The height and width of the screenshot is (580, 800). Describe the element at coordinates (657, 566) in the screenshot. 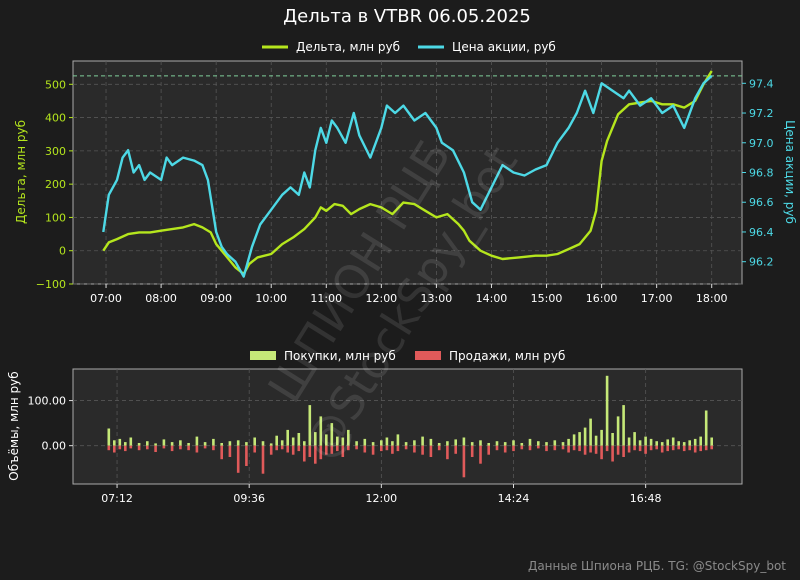

I see `footer-credit: Данные Шпиона РЦБ. TG: @StockSpy_bot` at that location.